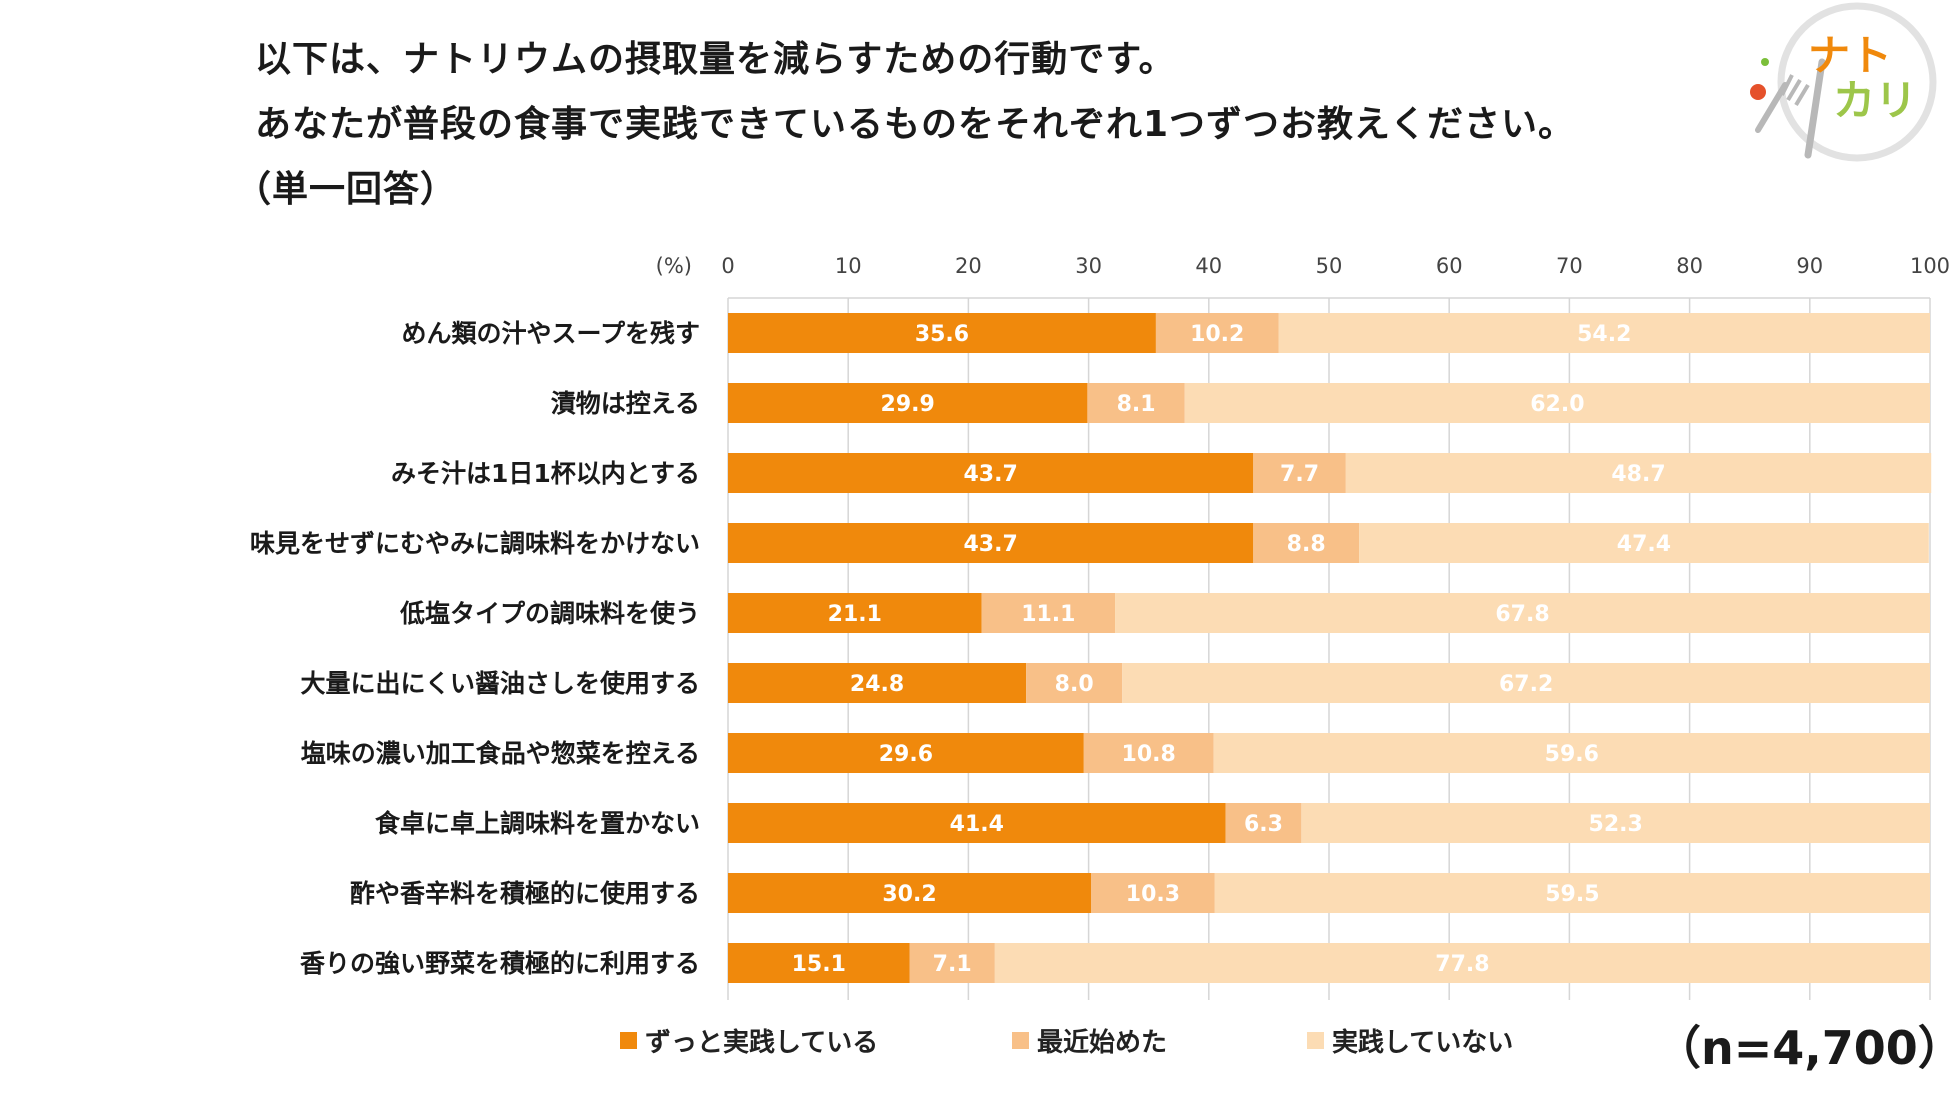  I want to click on data-label-s2: 10.3, so click(1153, 894).